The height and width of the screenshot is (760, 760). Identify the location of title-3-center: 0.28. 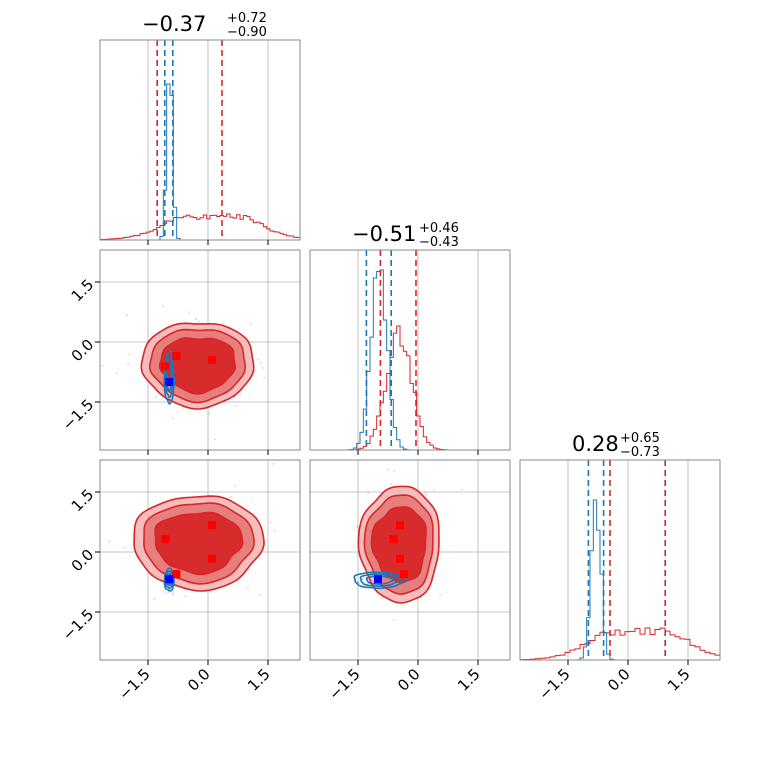
(595, 444).